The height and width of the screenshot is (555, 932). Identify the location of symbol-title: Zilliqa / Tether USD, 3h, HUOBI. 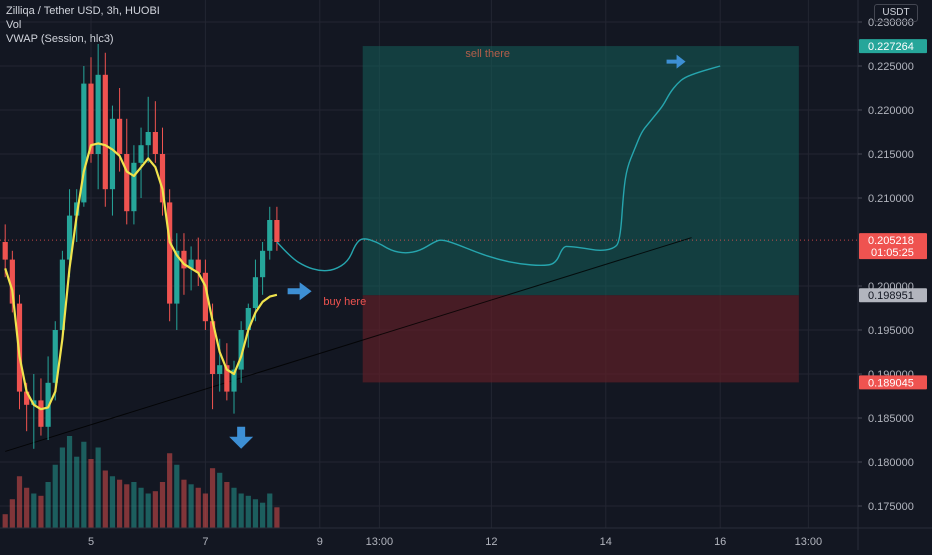
(83, 11).